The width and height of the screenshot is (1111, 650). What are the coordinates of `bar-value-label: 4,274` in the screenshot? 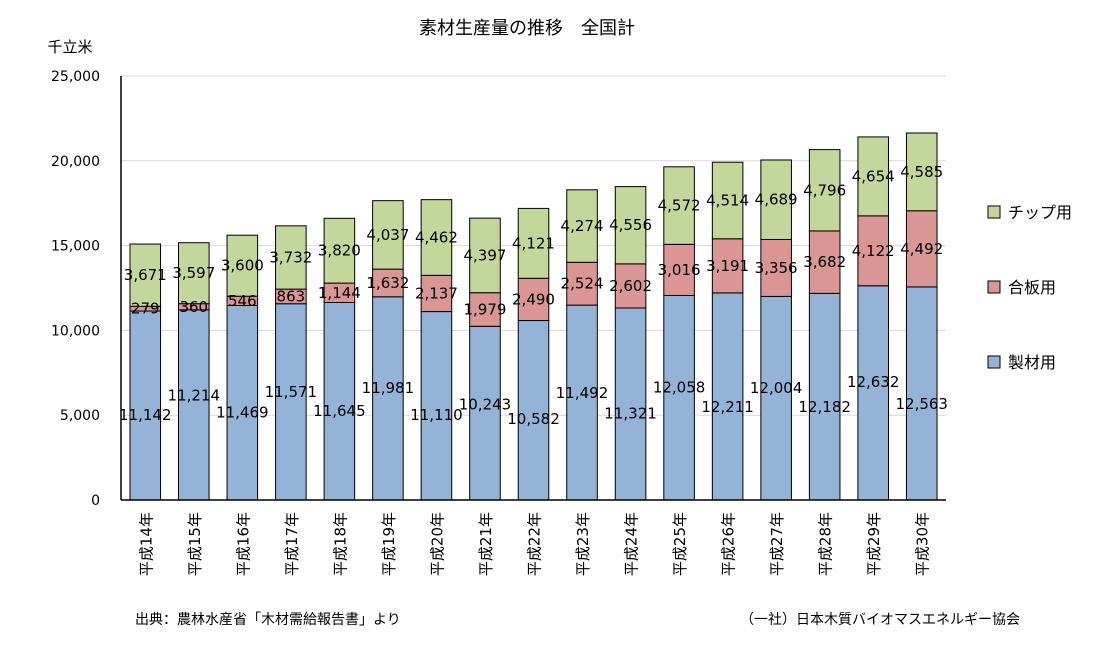 It's located at (582, 226).